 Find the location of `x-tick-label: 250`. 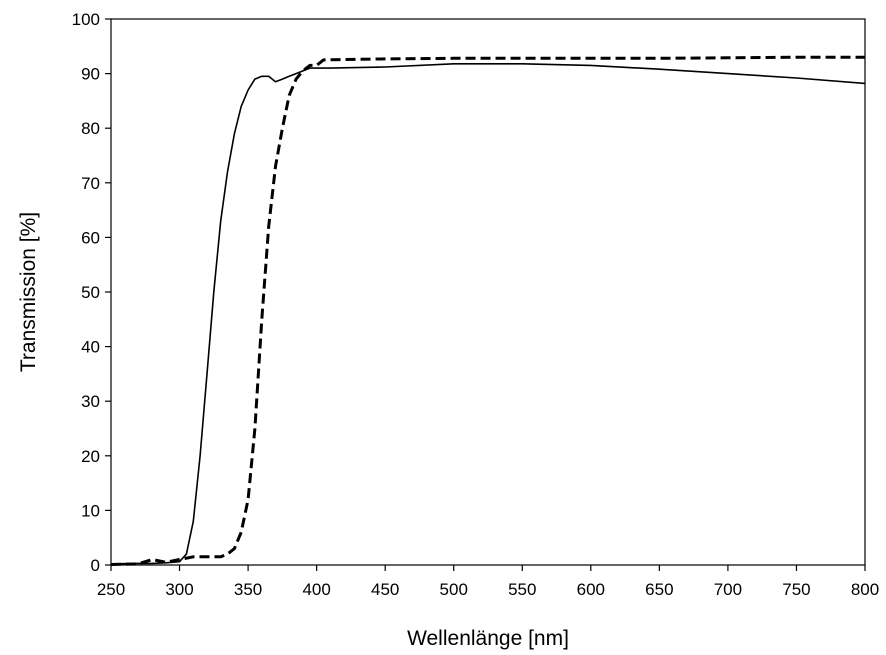

x-tick-label: 250 is located at coordinates (111, 589).